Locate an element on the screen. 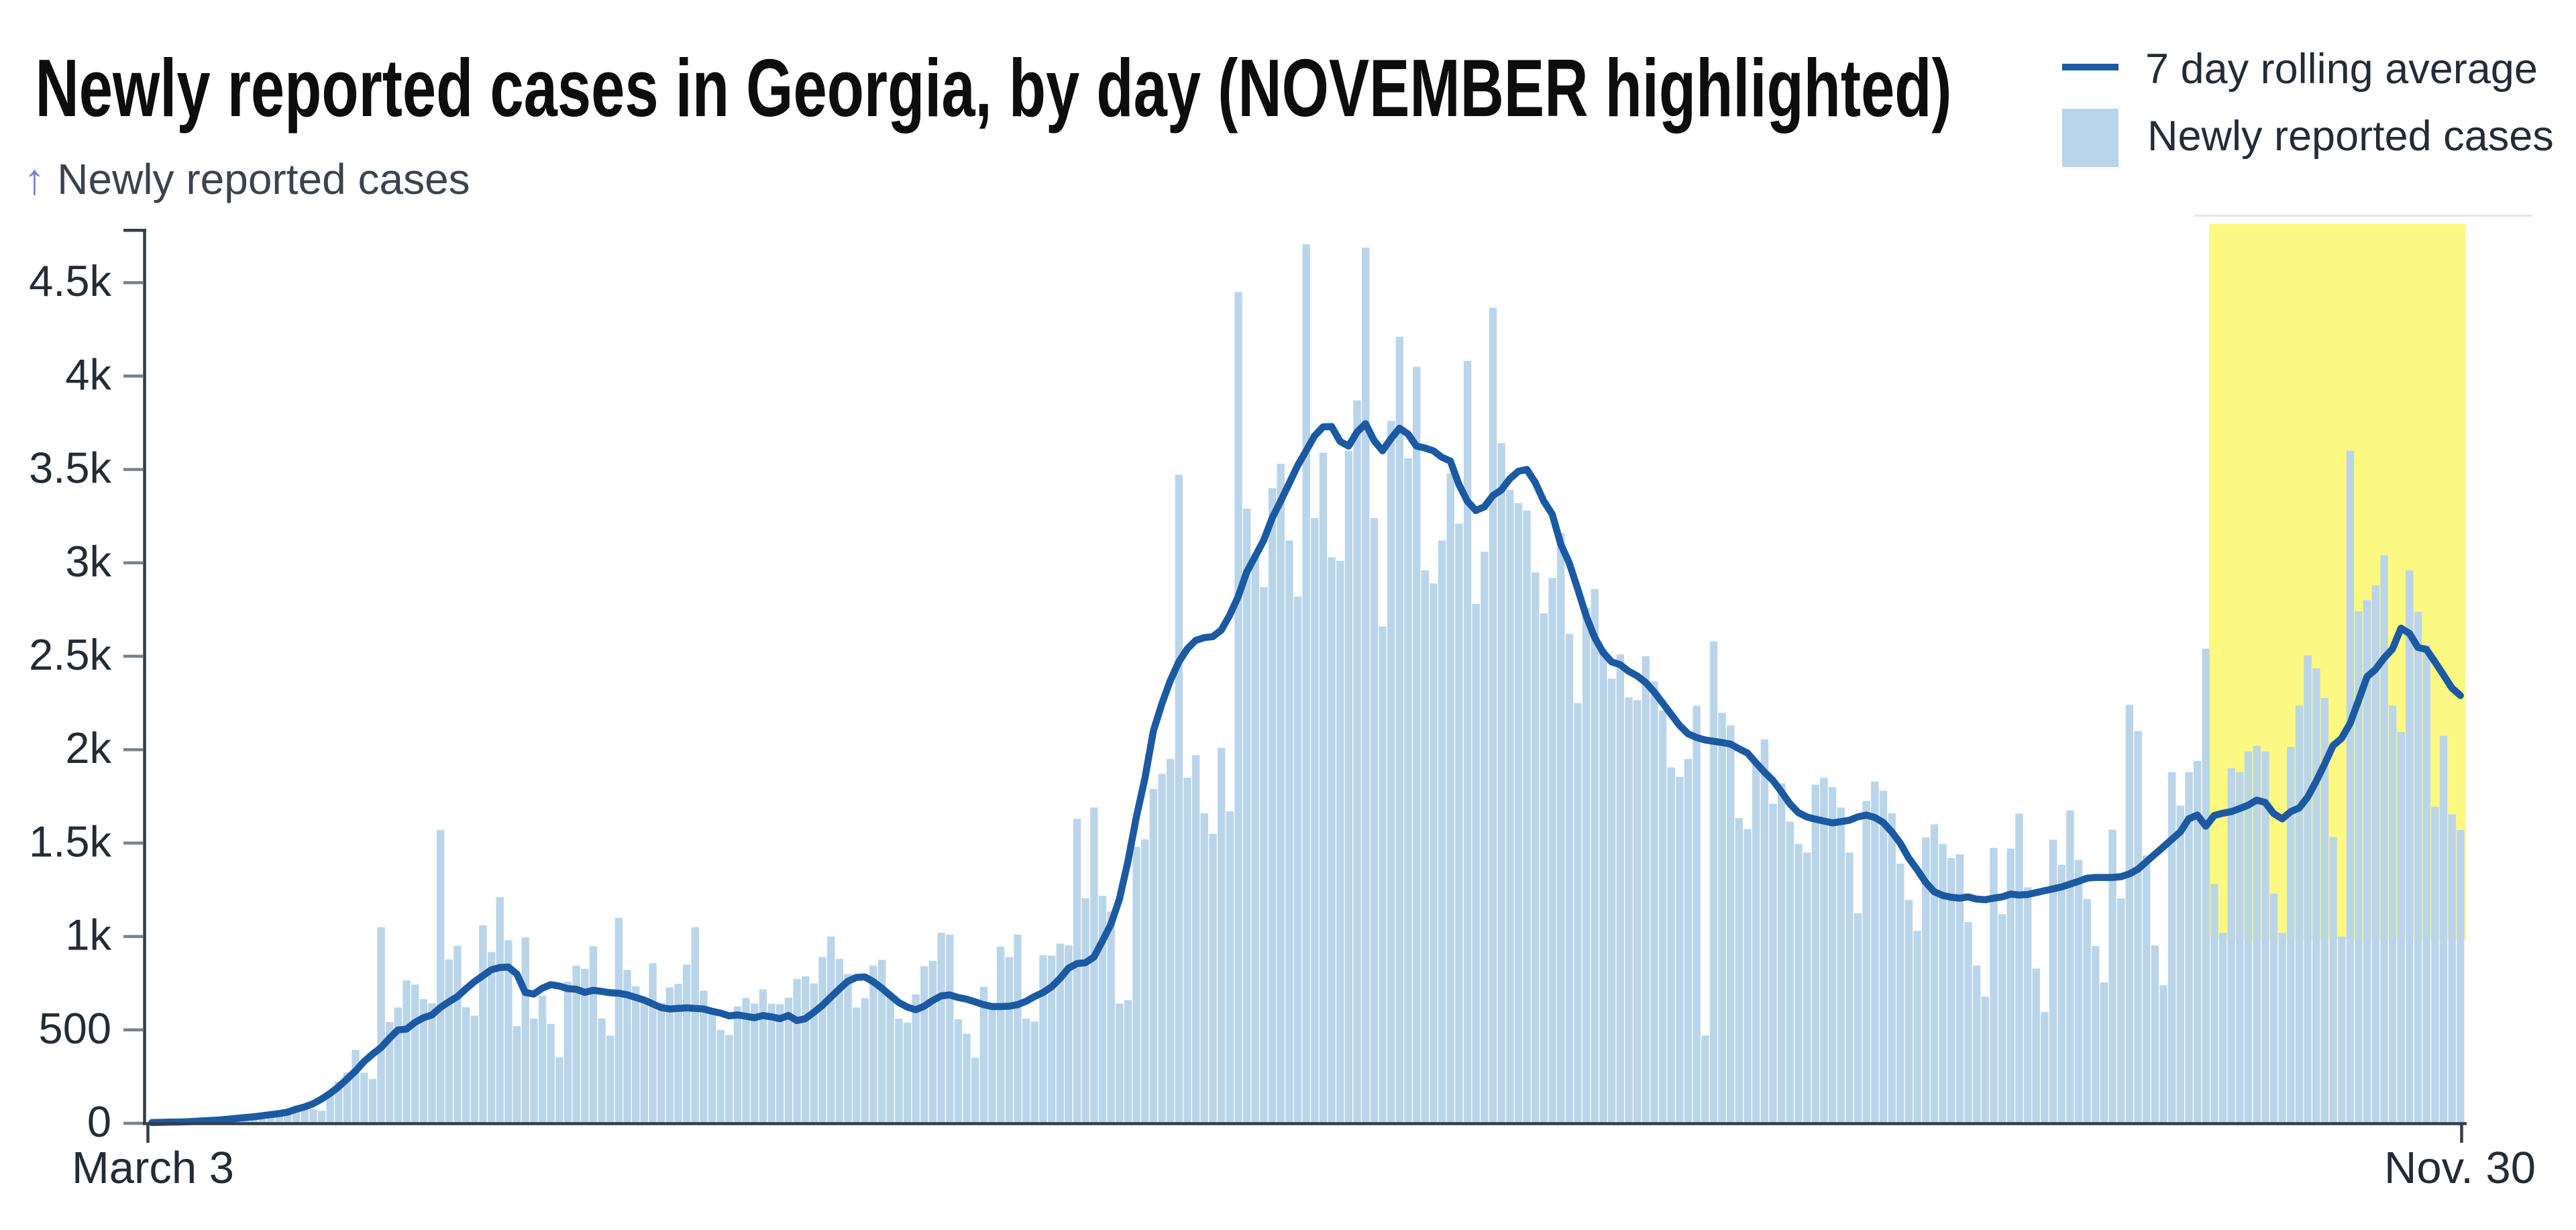 This screenshot has height=1230, width=2576. svg-text: Newly reported cases is located at coordinates (2350, 136).